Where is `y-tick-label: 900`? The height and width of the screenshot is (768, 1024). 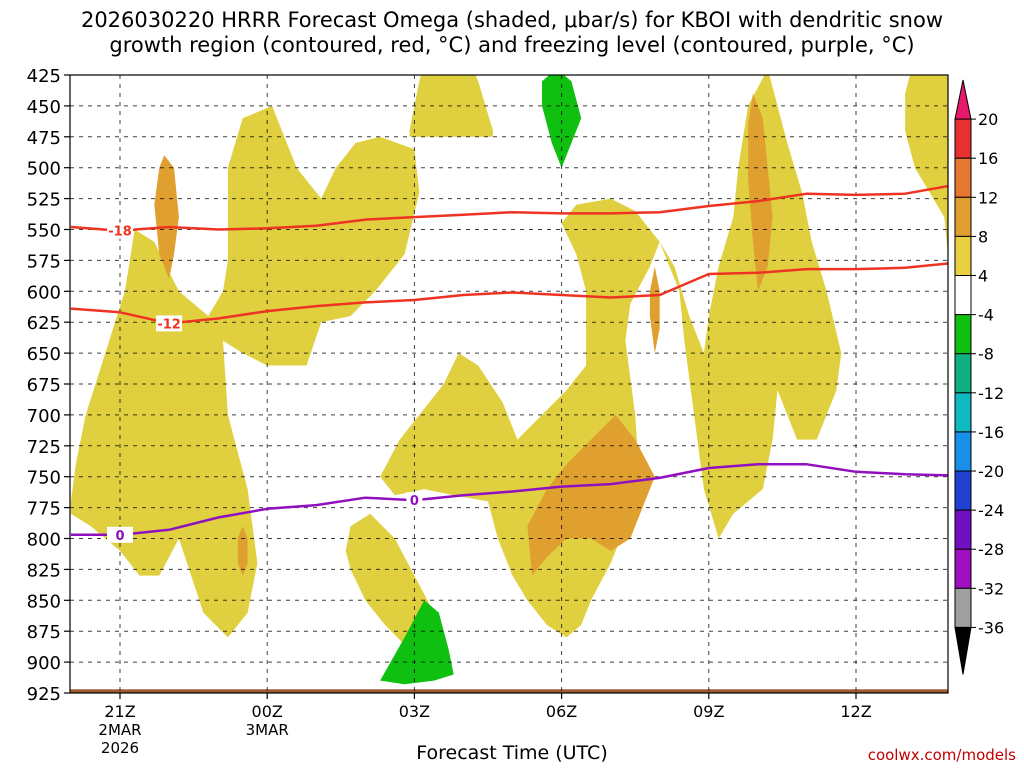
y-tick-label: 900 is located at coordinates (44, 663).